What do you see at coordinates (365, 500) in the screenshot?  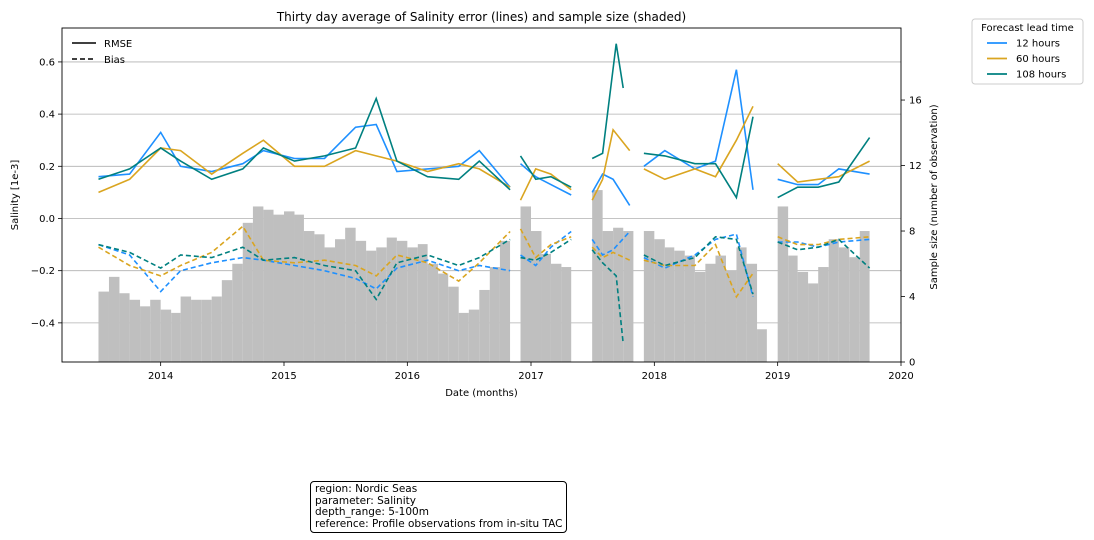 I see `info-parameter: parameter: Salinity` at bounding box center [365, 500].